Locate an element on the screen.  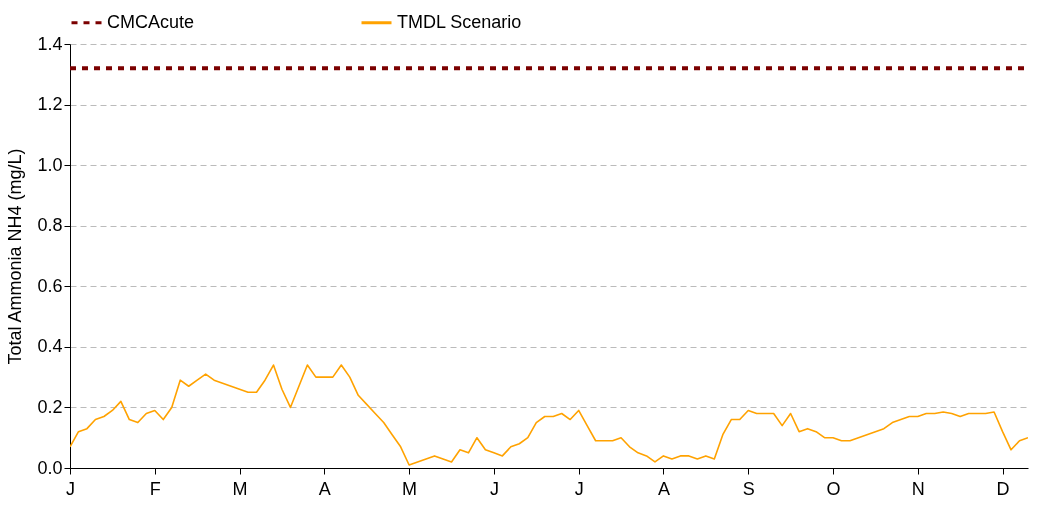
y-tick-label: 0.8 is located at coordinates (50, 225).